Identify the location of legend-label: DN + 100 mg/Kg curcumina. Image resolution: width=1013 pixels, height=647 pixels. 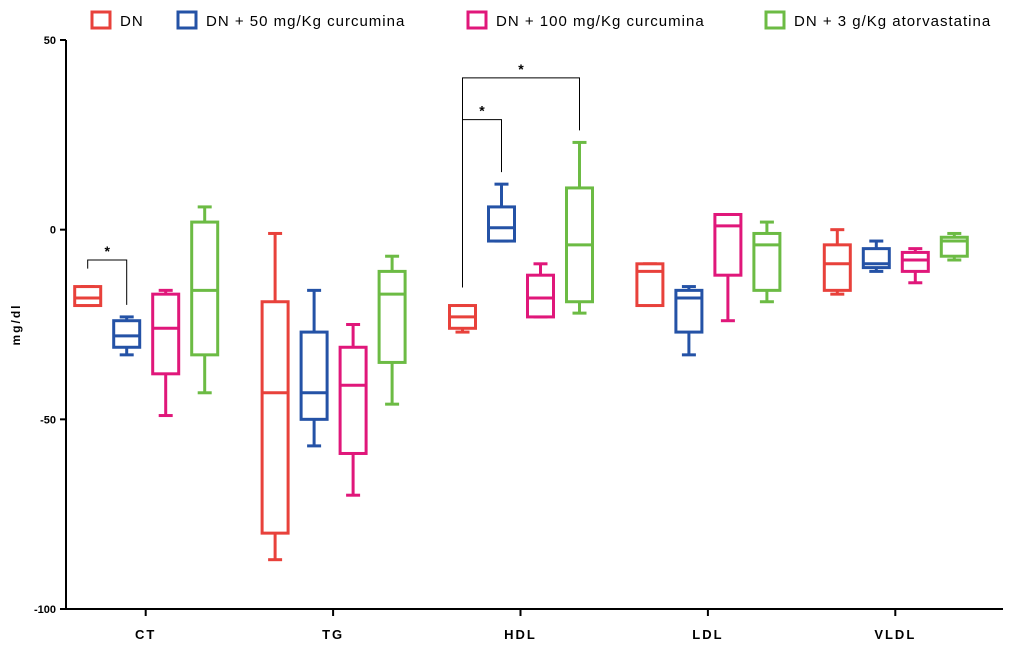
(600, 21).